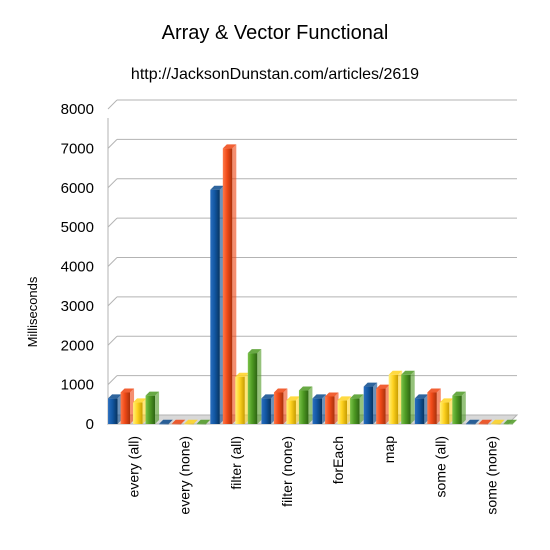 This screenshot has width=550, height=550. Describe the element at coordinates (389, 449) in the screenshot. I see `x-tick-label: map` at that location.